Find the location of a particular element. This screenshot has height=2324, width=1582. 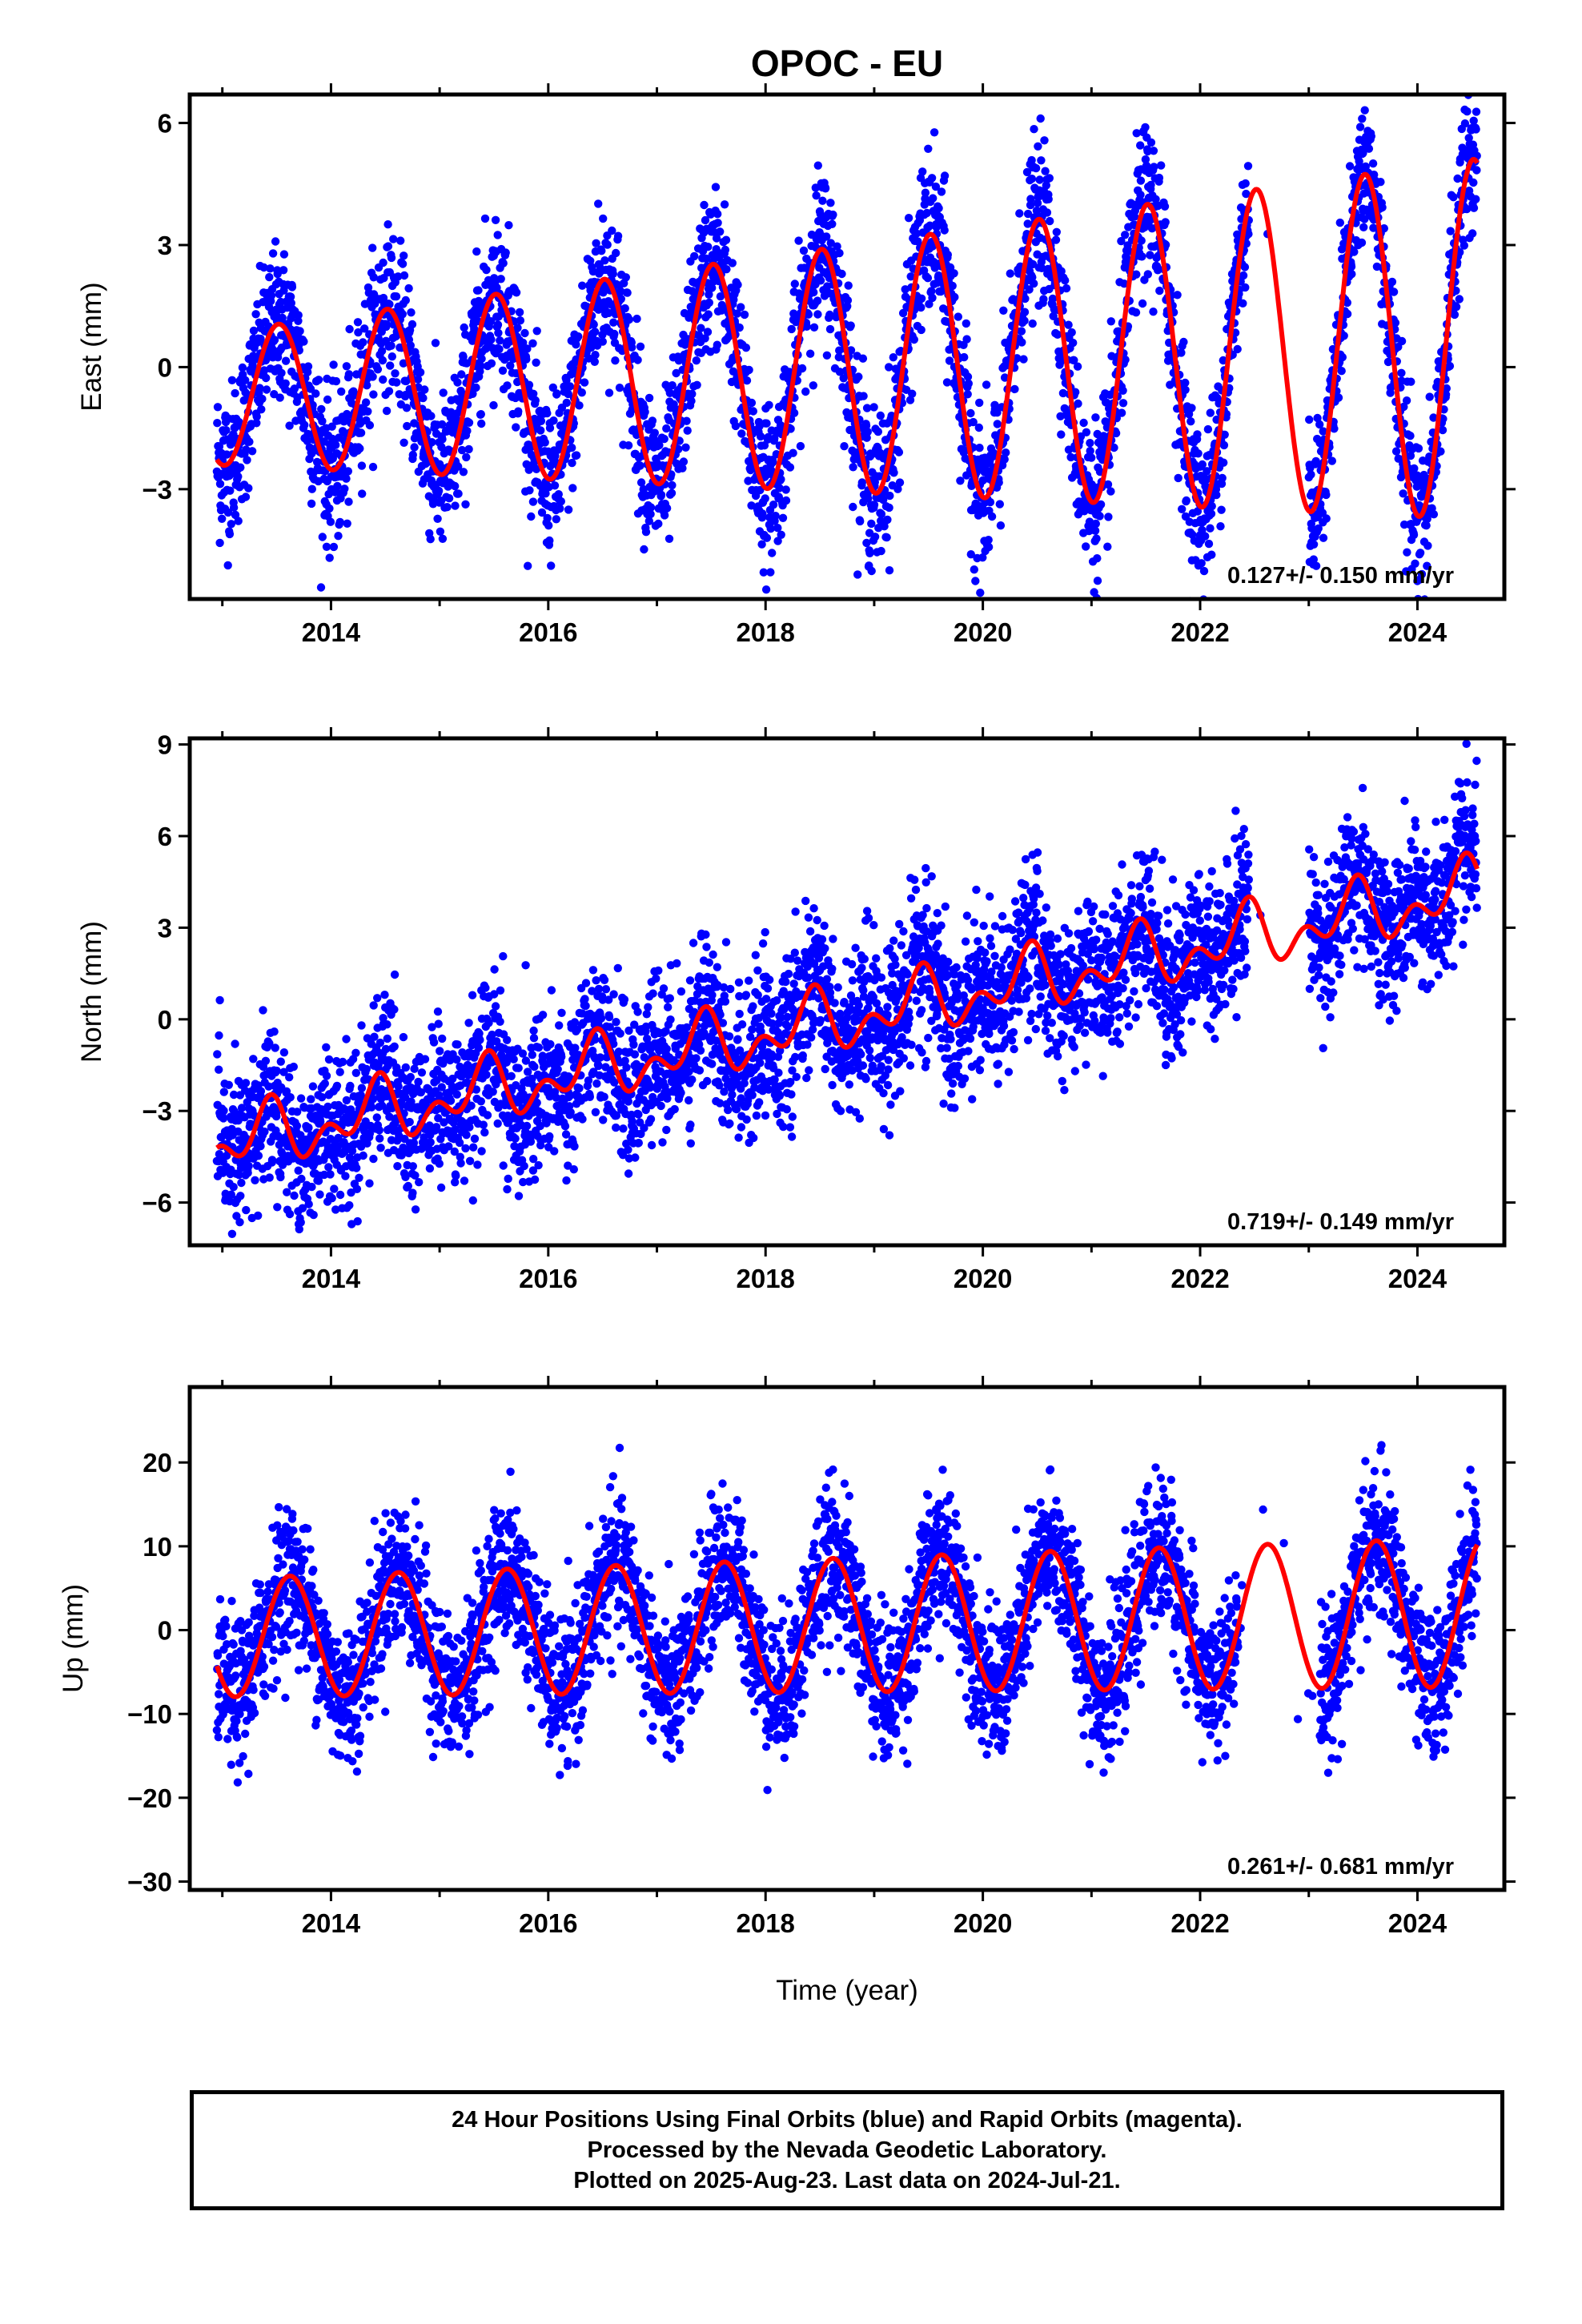

x-tick-label: 2016 is located at coordinates (548, 632).